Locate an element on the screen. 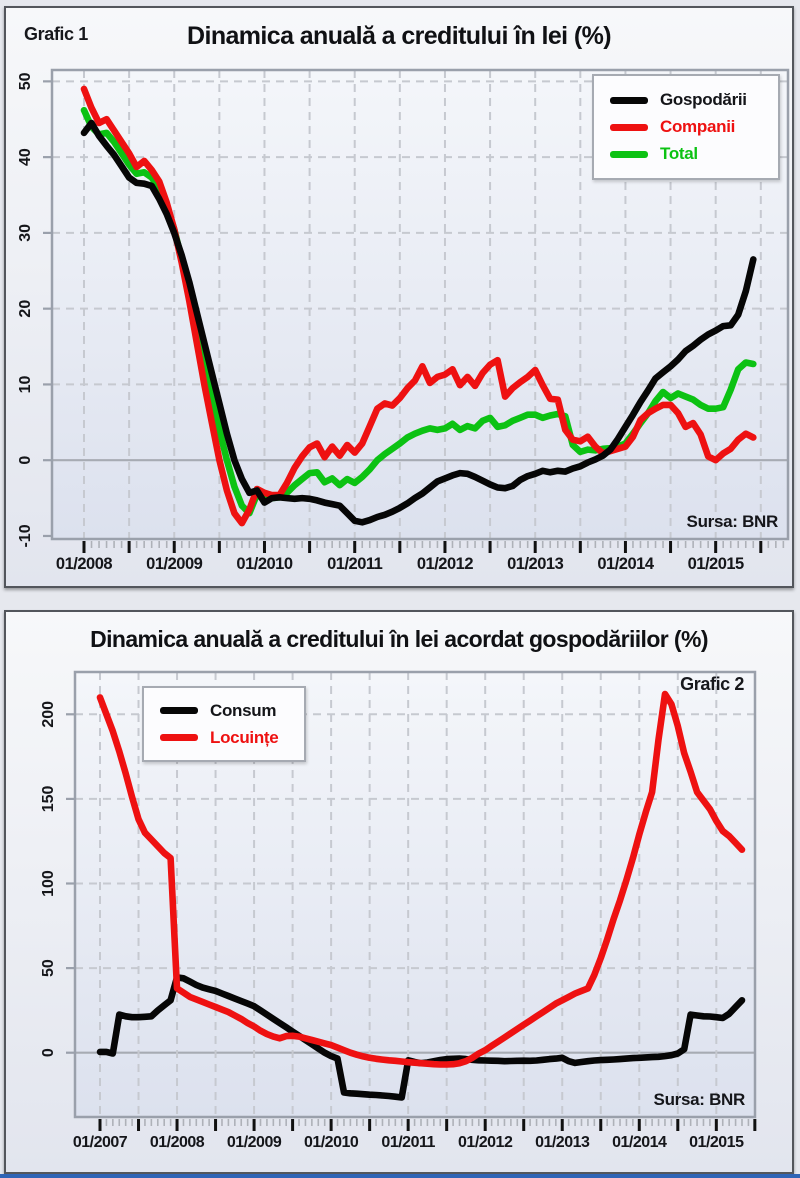 Image resolution: width=800 pixels, height=1178 pixels. bottom-accent-bar is located at coordinates (400, 1176).